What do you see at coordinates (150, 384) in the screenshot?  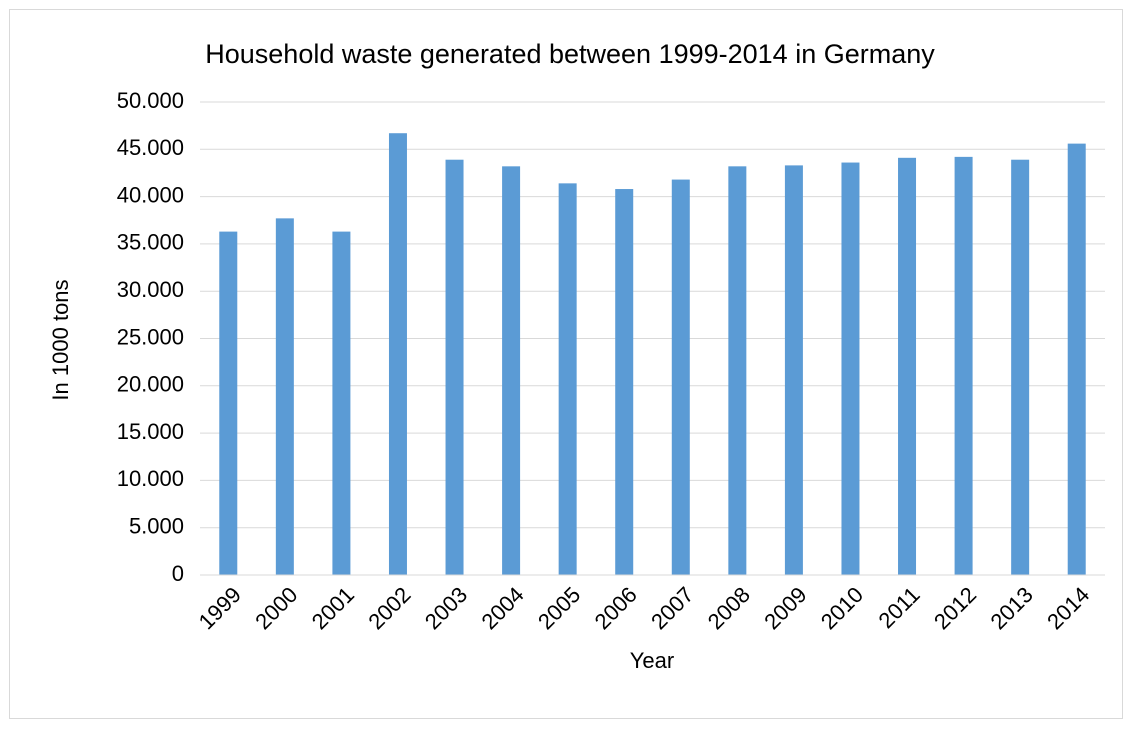 I see `y-tick-label: 20.000` at bounding box center [150, 384].